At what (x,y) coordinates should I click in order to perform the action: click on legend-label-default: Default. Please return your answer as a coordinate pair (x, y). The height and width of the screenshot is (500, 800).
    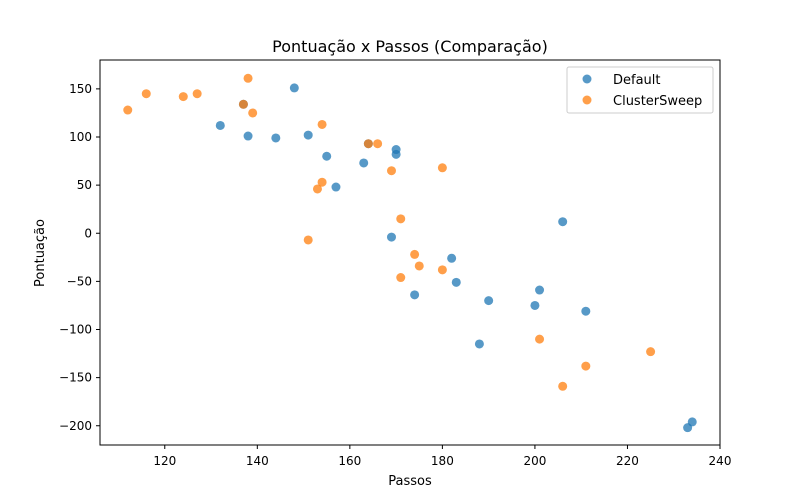
    Looking at the image, I should click on (637, 80).